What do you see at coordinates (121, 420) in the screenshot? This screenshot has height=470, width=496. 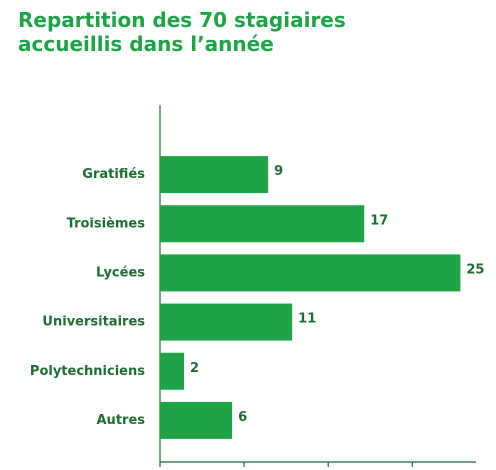 I see `category-label: Autres` at bounding box center [121, 420].